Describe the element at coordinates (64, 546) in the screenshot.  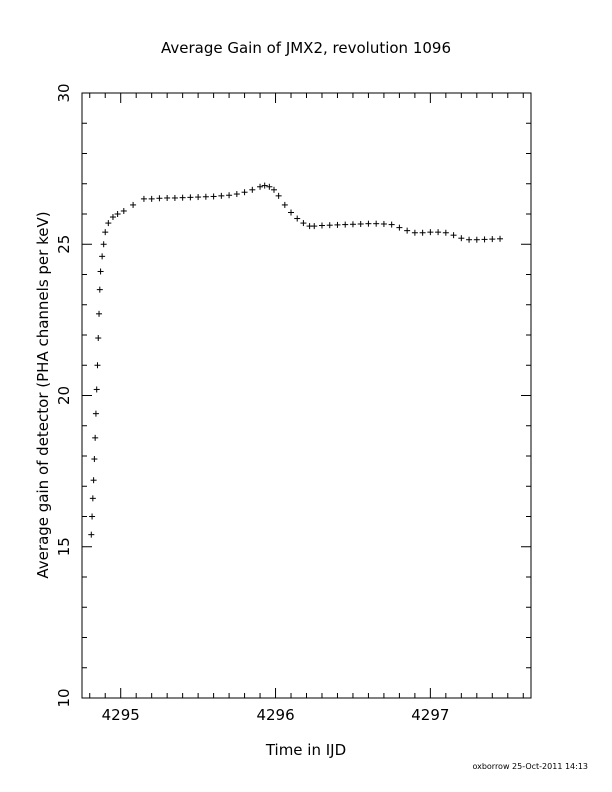
I see `y-tick-label: 15` at that location.